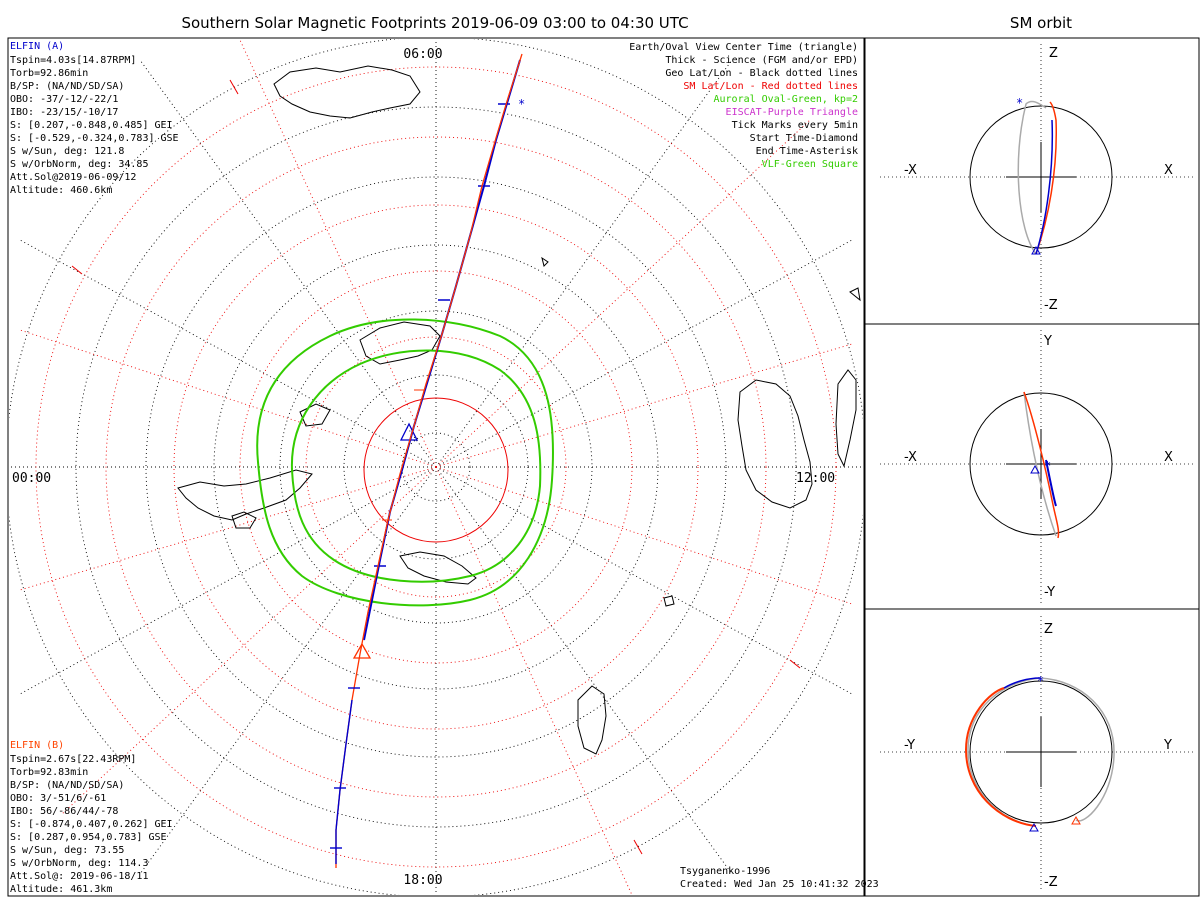 The height and width of the screenshot is (900, 1200). What do you see at coordinates (409, 431) in the screenshot?
I see `elfin-a-center-triangle` at bounding box center [409, 431].